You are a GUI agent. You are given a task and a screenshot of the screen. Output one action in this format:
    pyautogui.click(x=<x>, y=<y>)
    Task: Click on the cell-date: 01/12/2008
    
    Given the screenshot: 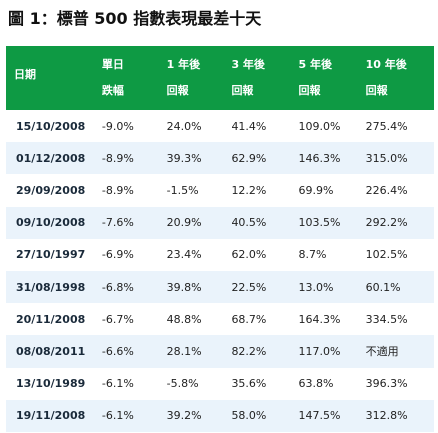 What is the action you would take?
    pyautogui.click(x=50, y=158)
    